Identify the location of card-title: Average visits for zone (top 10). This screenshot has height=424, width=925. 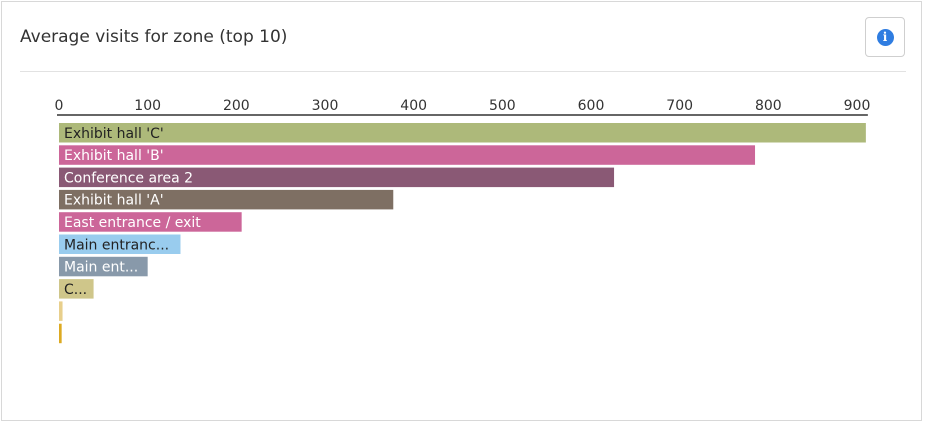
(154, 37).